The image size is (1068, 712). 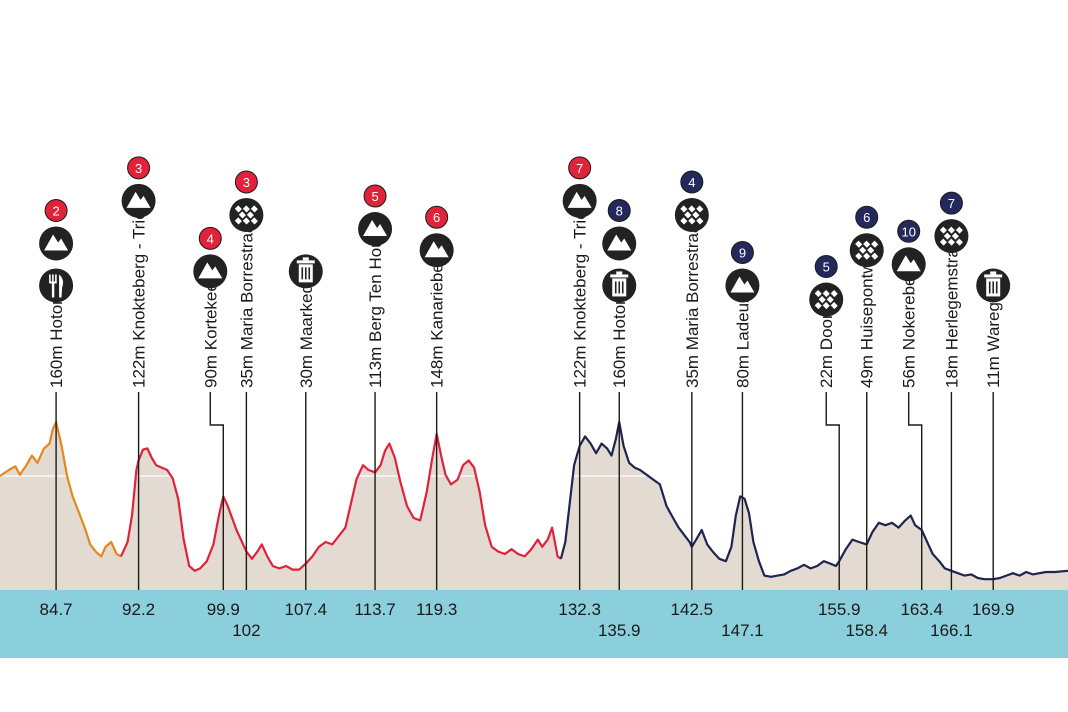 I want to click on waypoint-label: 148m Kanarieberg, so click(x=437, y=318).